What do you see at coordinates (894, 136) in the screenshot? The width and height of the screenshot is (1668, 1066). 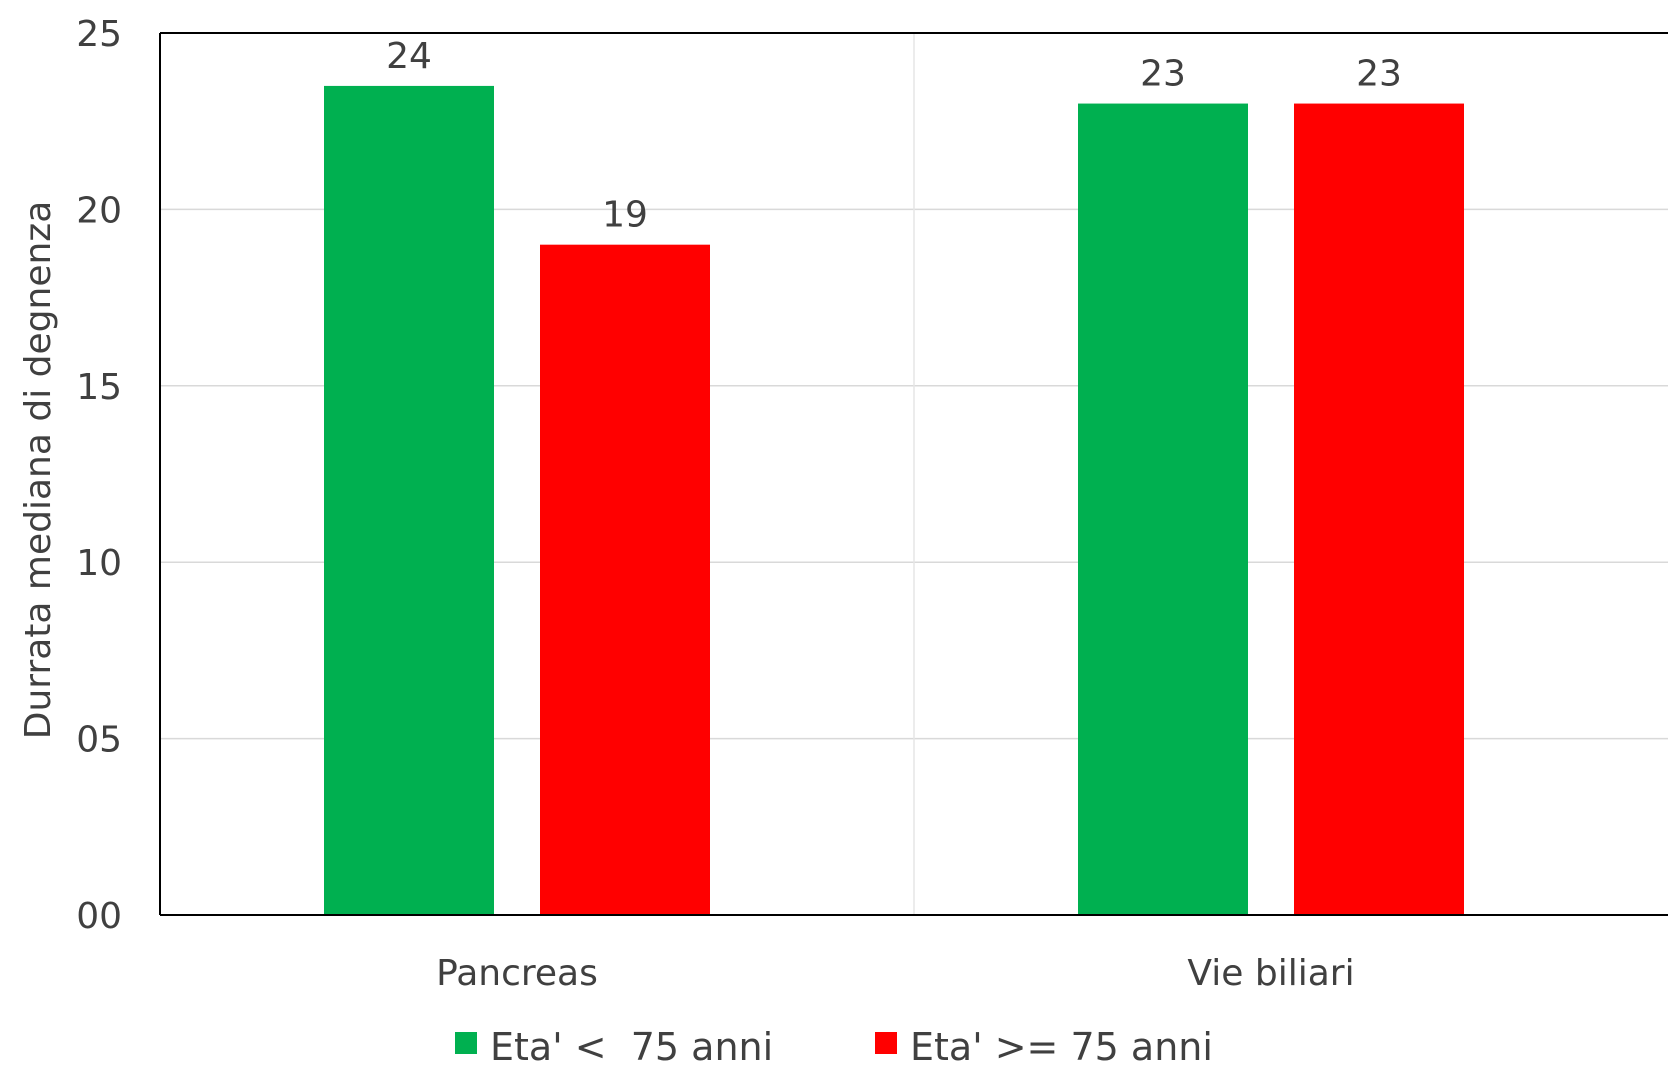 I see `data-labels: 24 19 23 23` at bounding box center [894, 136].